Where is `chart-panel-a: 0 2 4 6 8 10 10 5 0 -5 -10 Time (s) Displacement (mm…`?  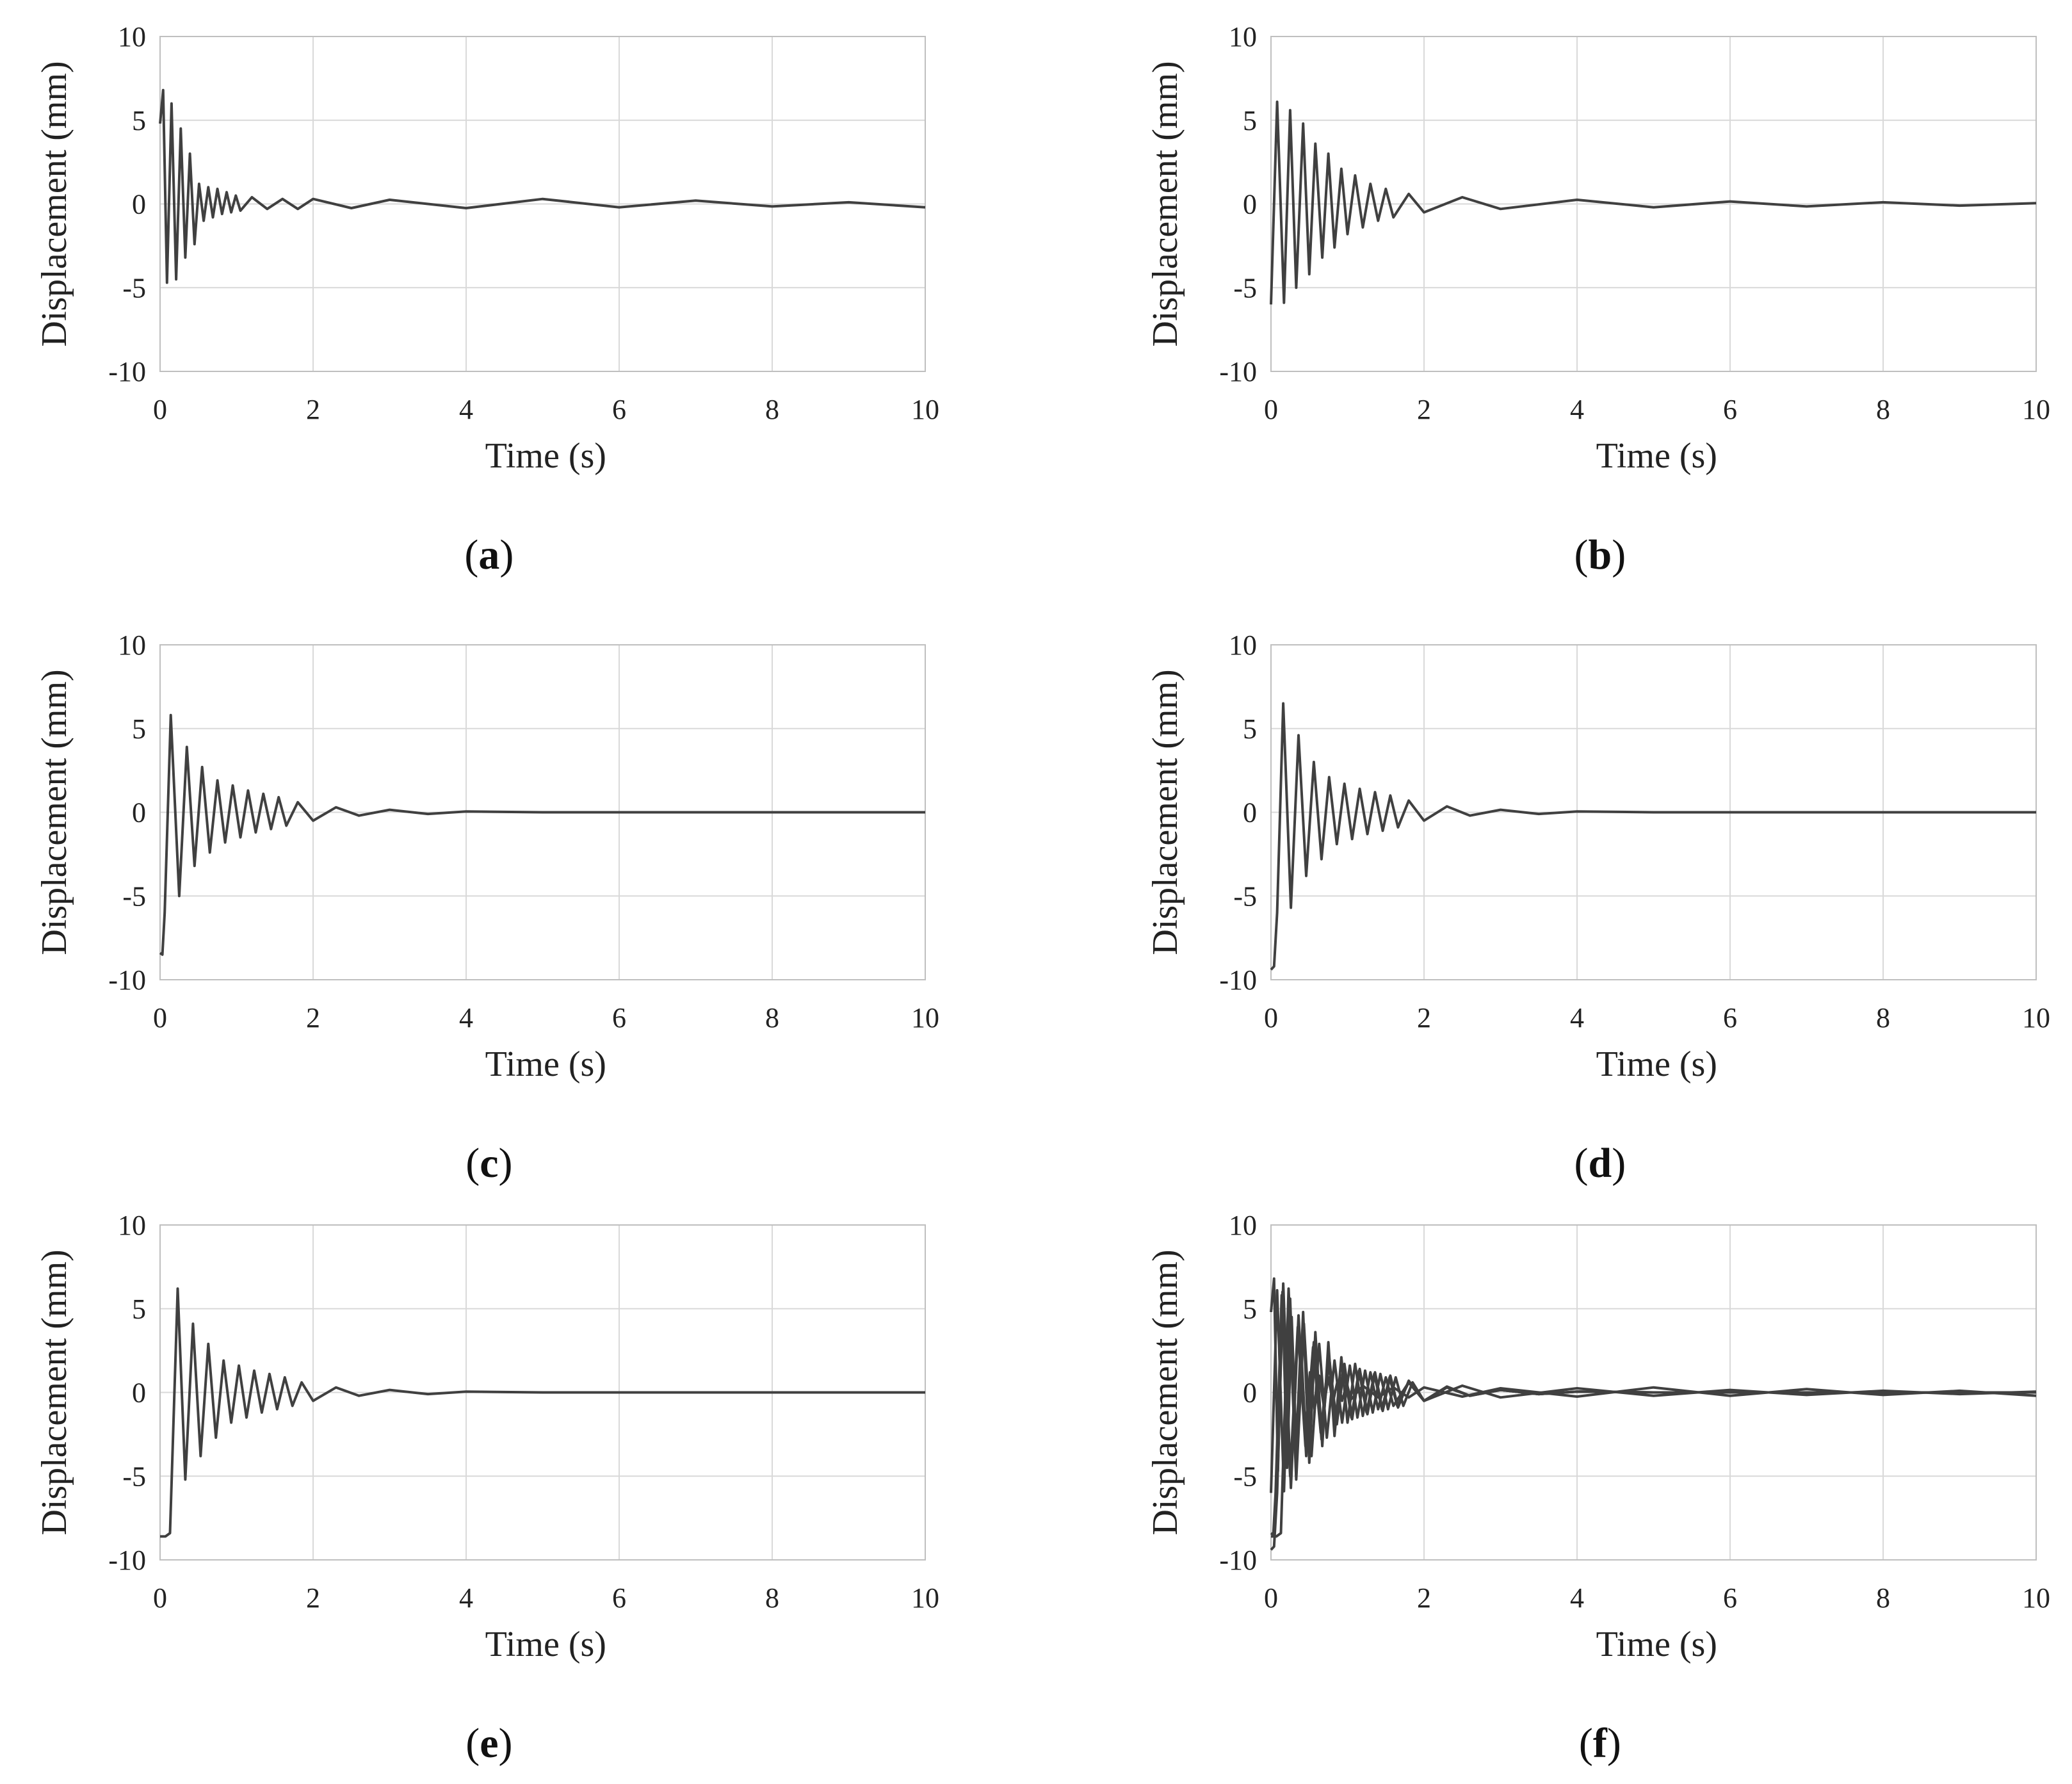 chart-panel-a: 0 2 4 6 8 10 10 5 0 -5 -10 Time (s) Displacement (mm… is located at coordinates (487, 299).